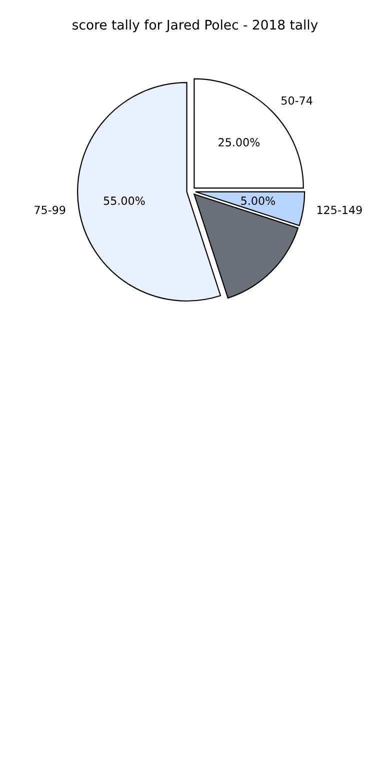  I want to click on data-label: 5.00%, so click(258, 200).